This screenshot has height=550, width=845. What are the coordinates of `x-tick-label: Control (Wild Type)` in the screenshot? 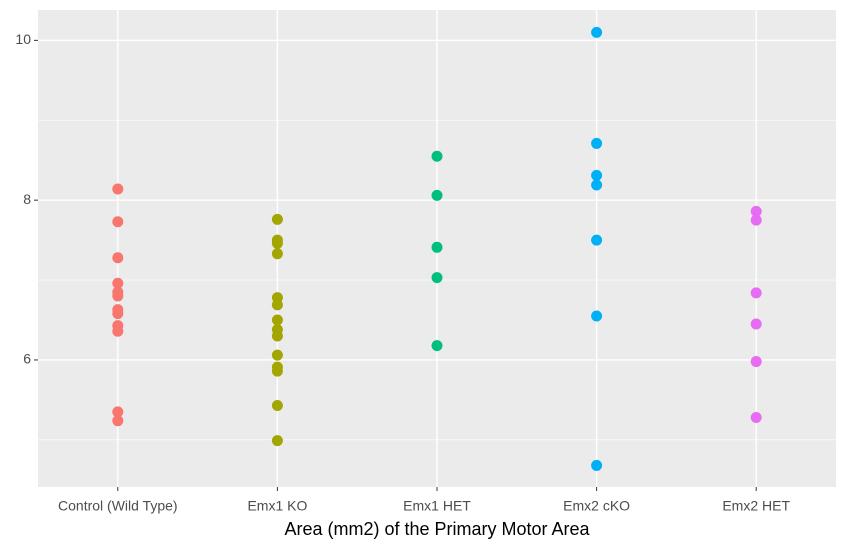 It's located at (118, 506).